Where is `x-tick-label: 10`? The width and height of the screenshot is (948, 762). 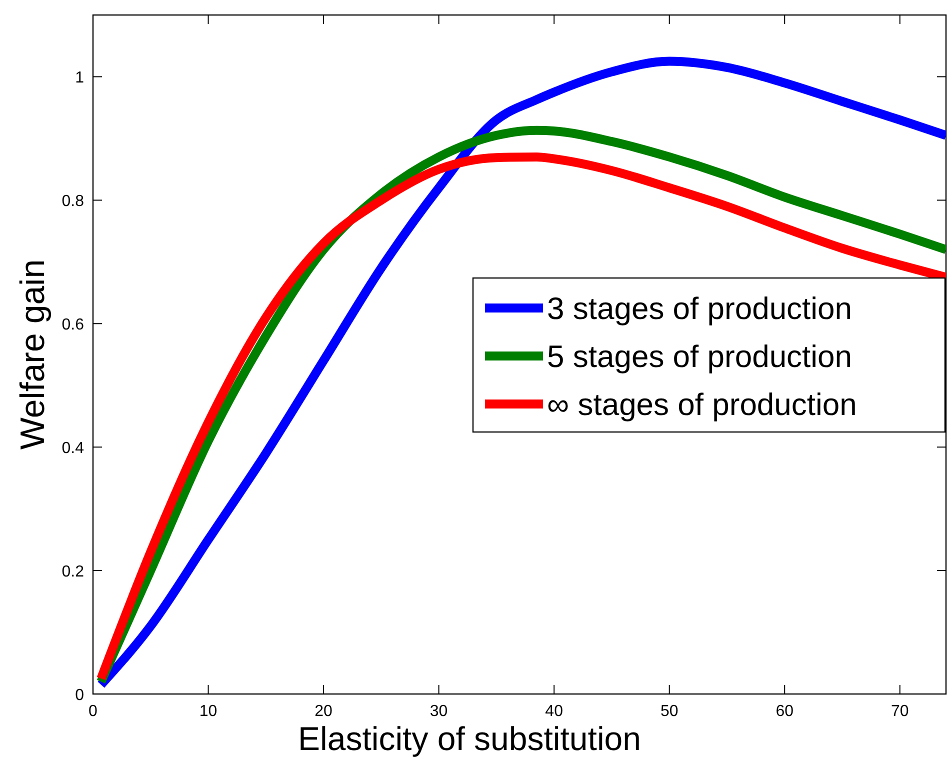 x-tick-label: 10 is located at coordinates (208, 711).